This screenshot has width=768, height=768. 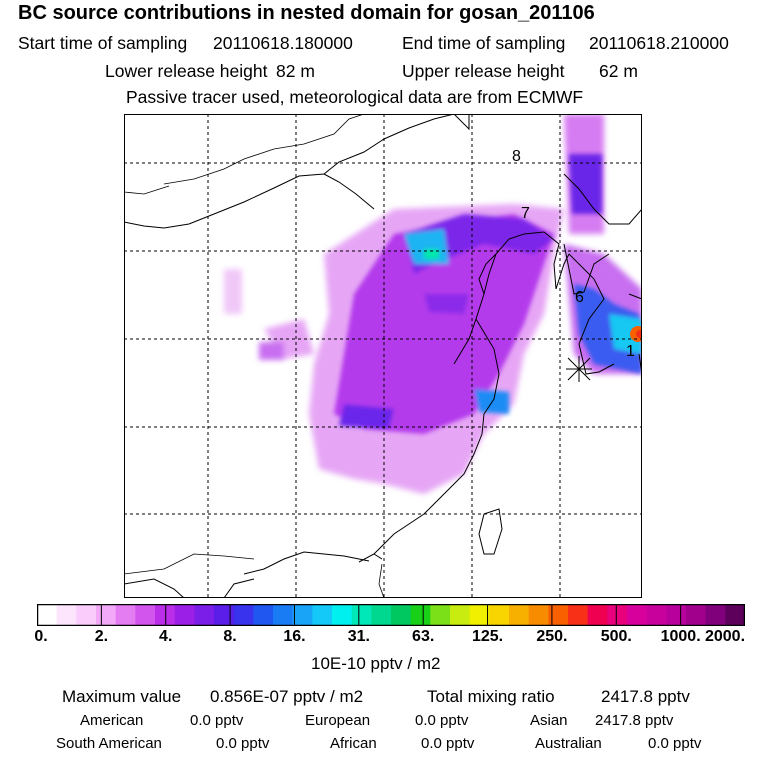 What do you see at coordinates (109, 743) in the screenshot?
I see `region-name: South American` at bounding box center [109, 743].